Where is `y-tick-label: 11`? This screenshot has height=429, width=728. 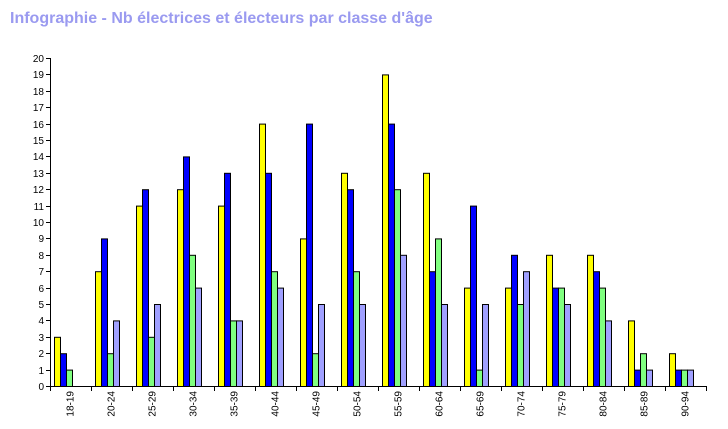
y-tick-label: 11 is located at coordinates (39, 207).